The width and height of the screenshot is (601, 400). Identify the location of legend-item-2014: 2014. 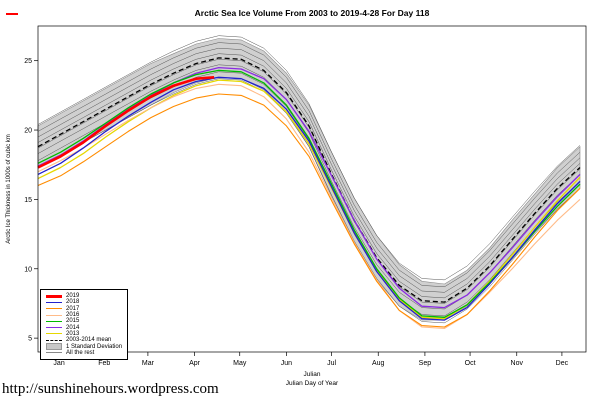
(84, 327).